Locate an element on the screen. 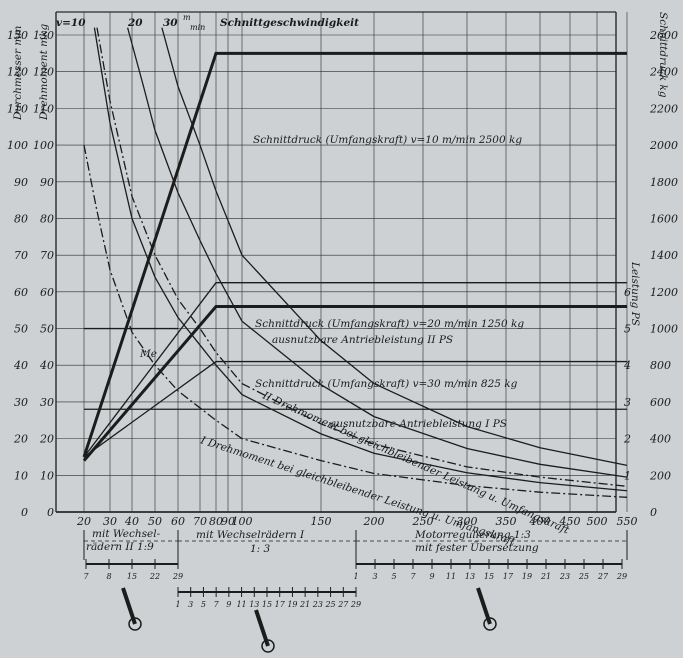 The height and width of the screenshot is (658, 683). header-v10: v=10 is located at coordinates (71, 23).